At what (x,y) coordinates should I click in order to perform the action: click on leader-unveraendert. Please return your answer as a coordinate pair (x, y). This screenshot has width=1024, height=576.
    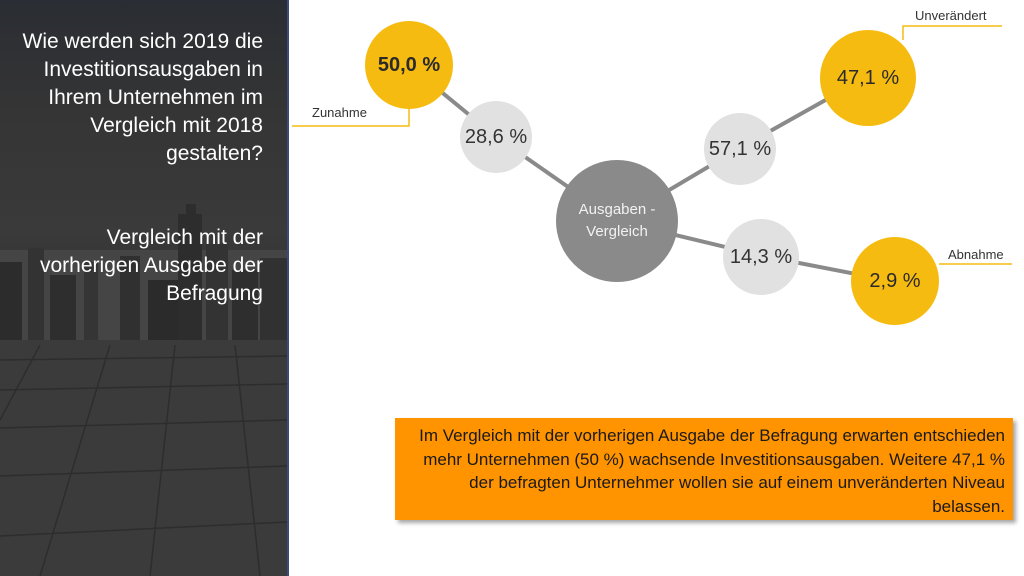
    Looking at the image, I should click on (952, 32).